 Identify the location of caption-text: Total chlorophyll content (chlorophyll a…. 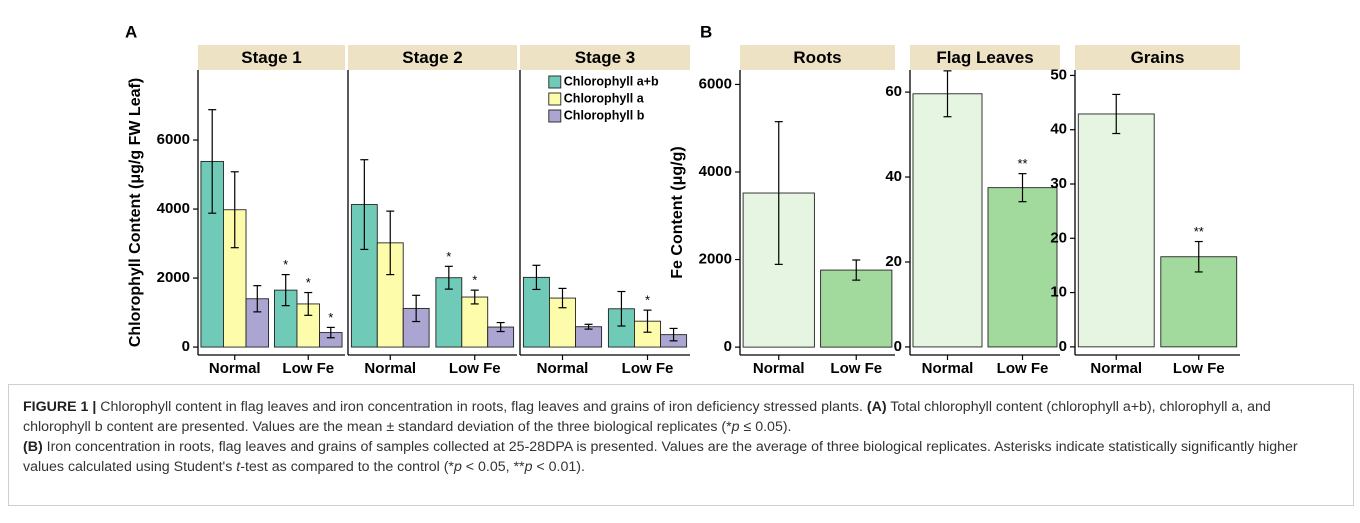
(647, 417).